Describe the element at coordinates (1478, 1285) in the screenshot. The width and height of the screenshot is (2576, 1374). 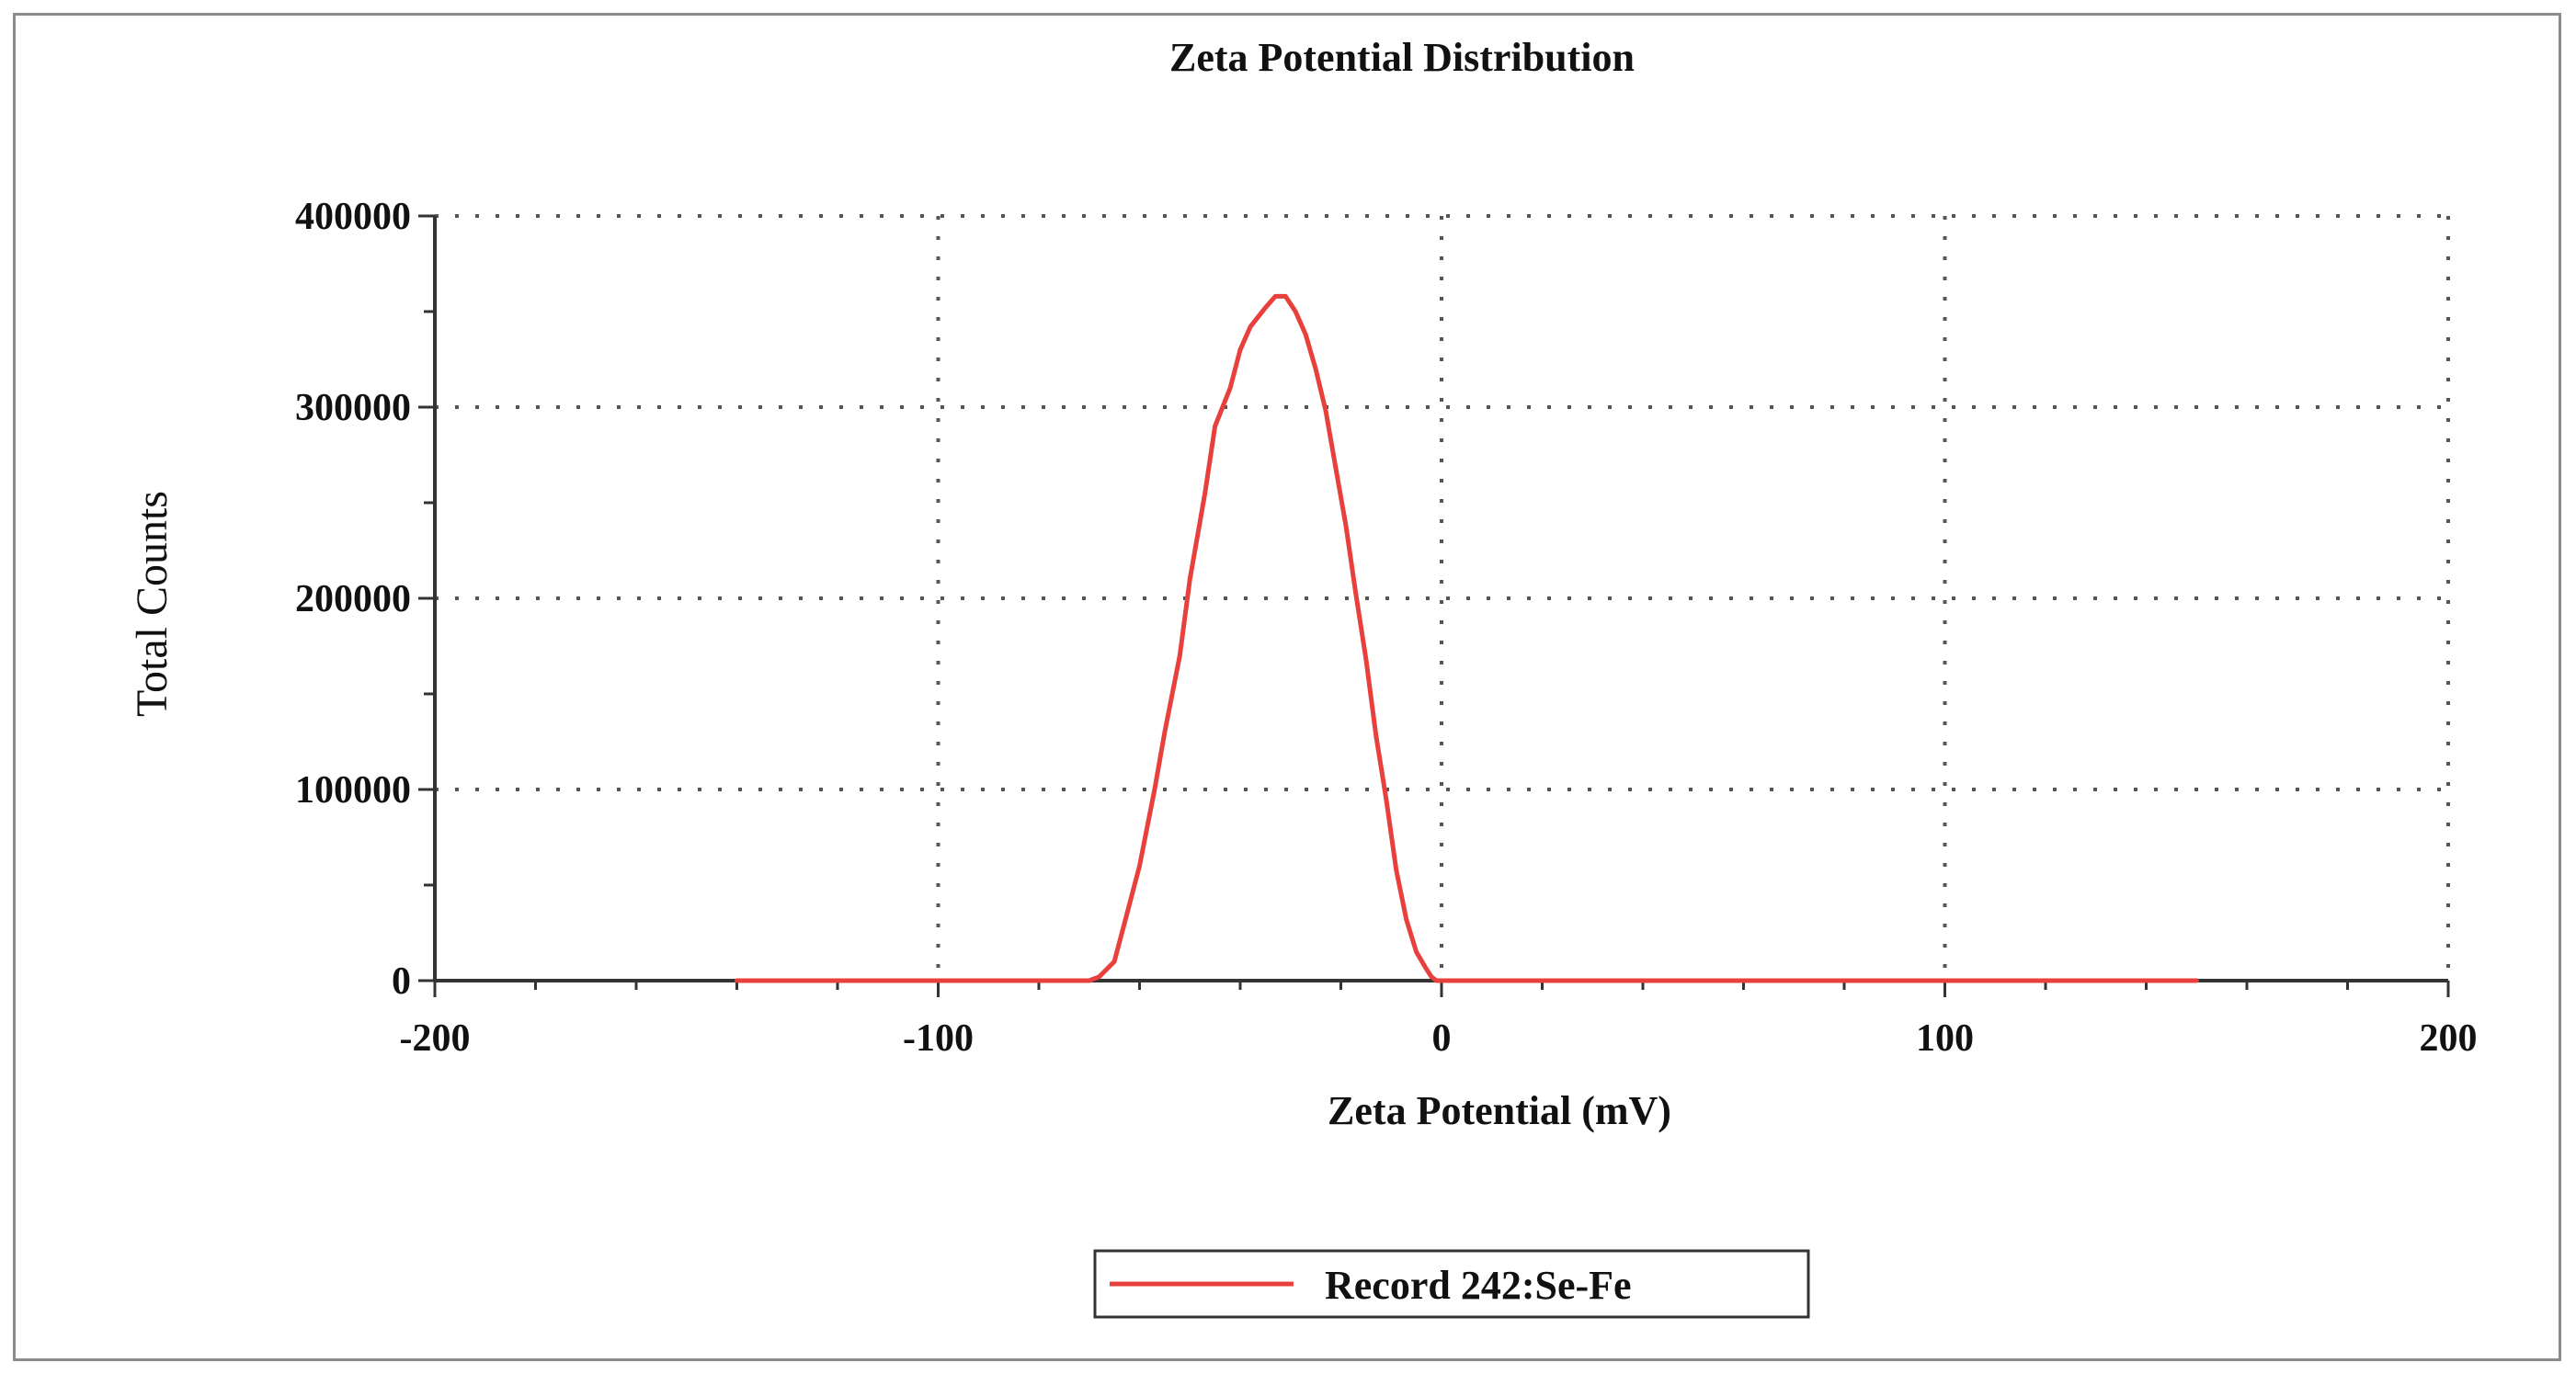
I see `legend-label: Record 242:Se-Fe` at that location.